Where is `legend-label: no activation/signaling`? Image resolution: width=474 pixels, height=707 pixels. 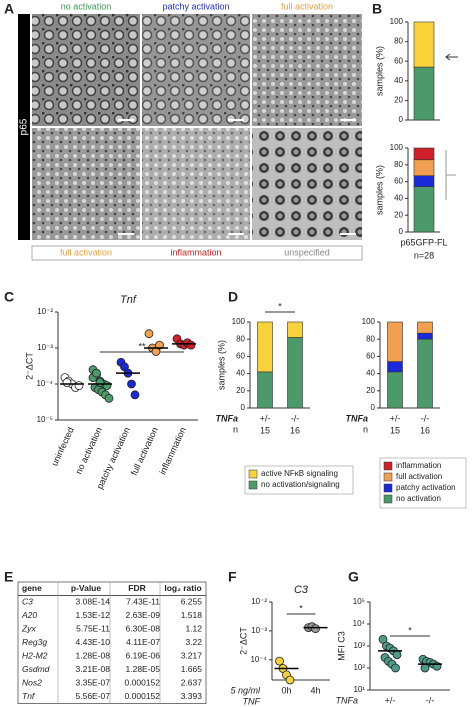 legend-label: no activation/signaling is located at coordinates (300, 484).